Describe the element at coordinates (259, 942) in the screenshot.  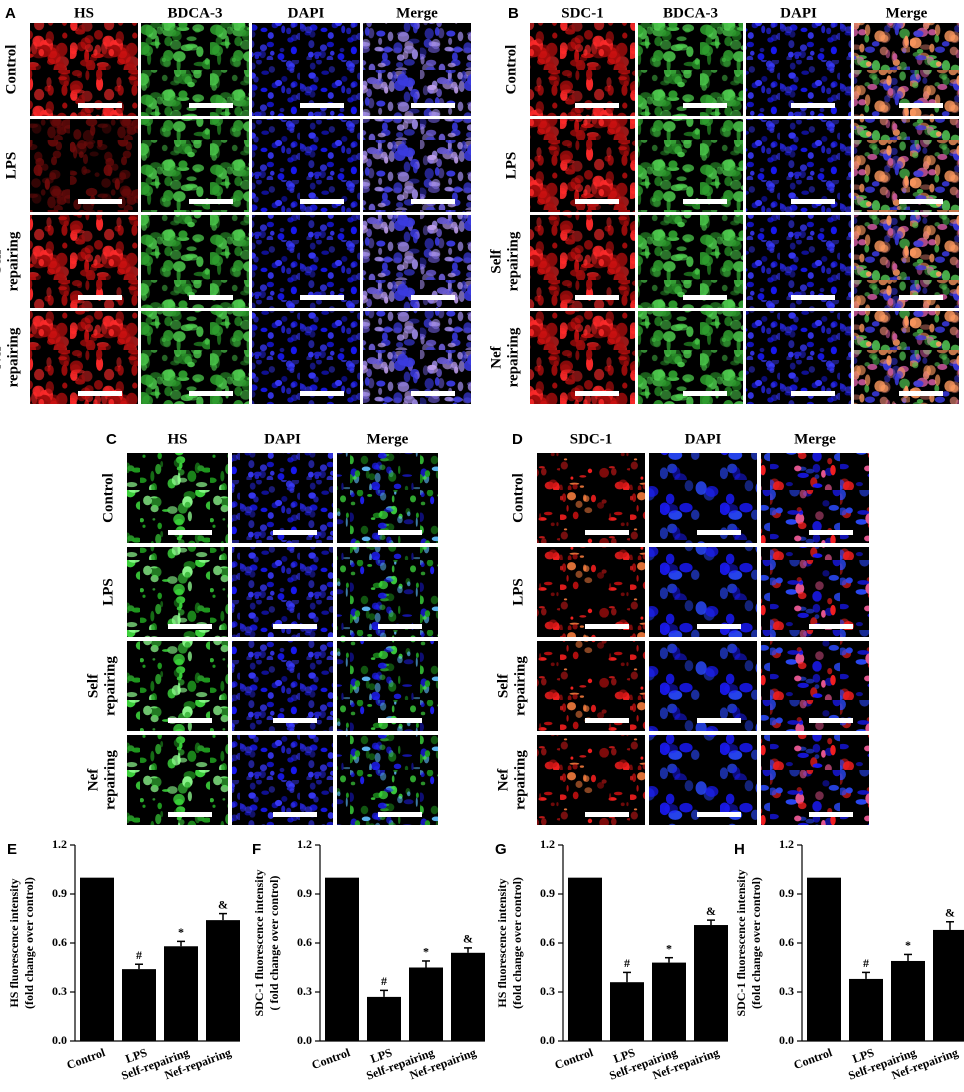
I see `y-axis-title: SDC-1 fluorescence intensity` at that location.